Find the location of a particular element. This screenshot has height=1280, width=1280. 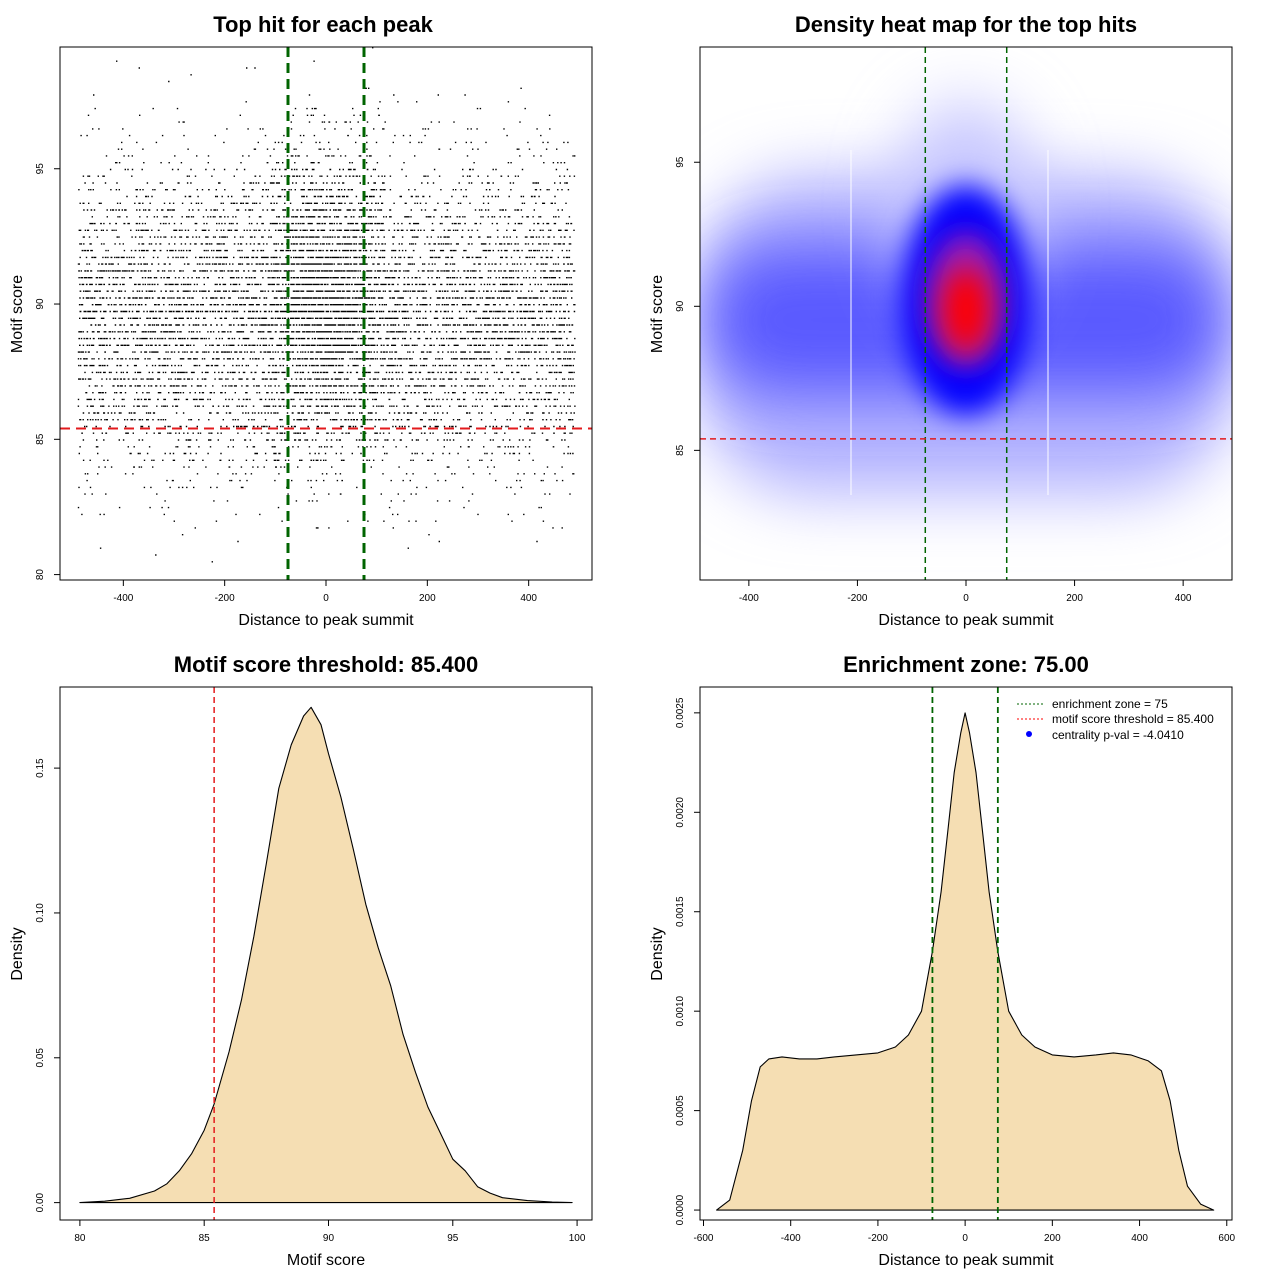

y-tick-label: 0.00 is located at coordinates (40, 1202).